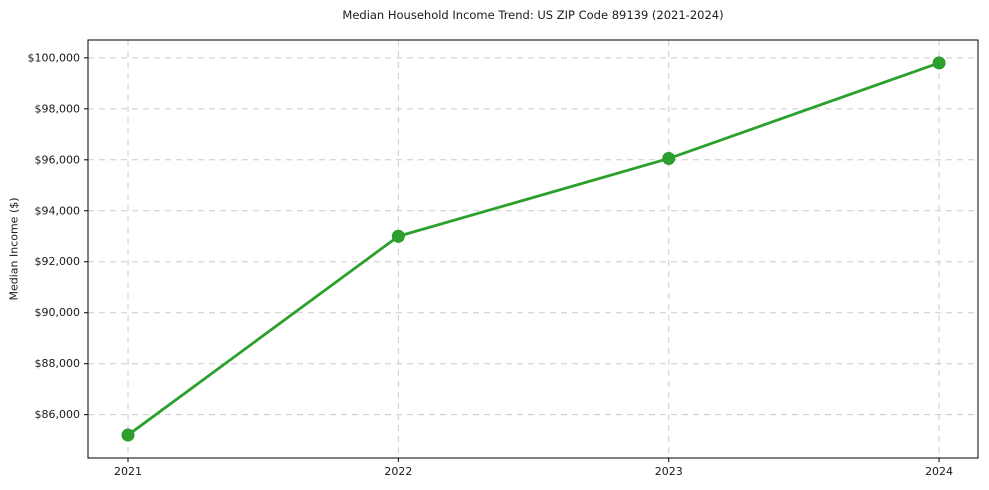 The width and height of the screenshot is (989, 490). I want to click on x-tick-label: 2023, so click(669, 471).